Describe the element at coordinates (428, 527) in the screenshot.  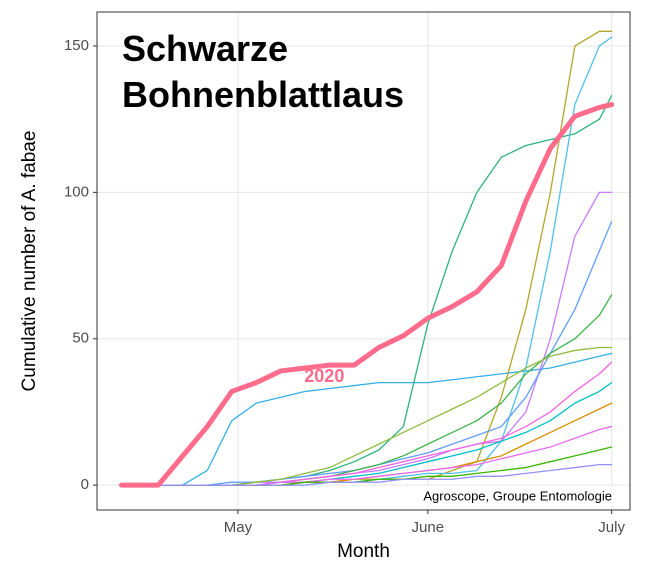
I see `x-tick-label: June` at that location.